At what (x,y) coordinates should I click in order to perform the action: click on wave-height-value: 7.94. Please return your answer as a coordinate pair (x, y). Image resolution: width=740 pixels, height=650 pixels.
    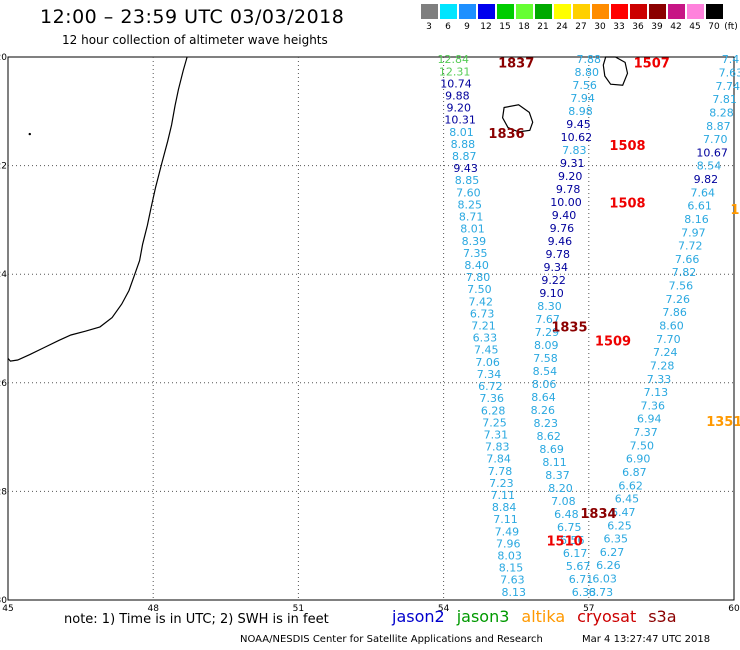
    Looking at the image, I should click on (582, 98).